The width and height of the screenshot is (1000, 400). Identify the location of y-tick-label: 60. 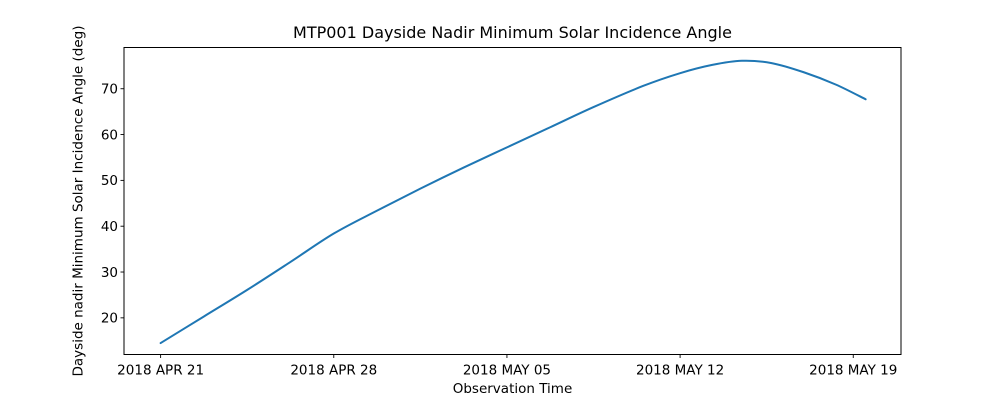
(109, 135).